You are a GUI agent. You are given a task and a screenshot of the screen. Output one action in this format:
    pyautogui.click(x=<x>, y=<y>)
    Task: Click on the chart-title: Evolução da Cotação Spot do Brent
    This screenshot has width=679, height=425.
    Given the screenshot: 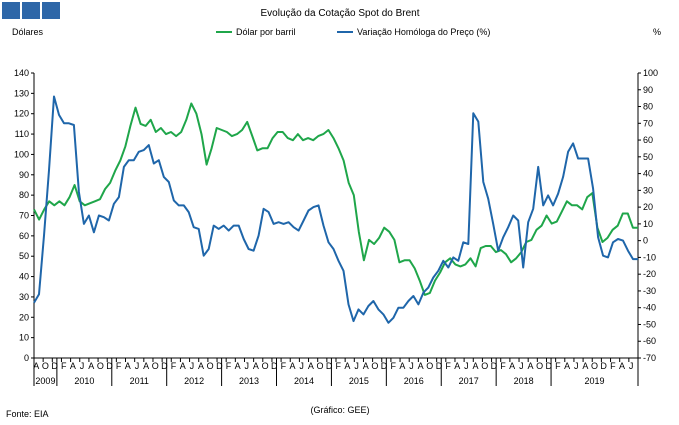 What is the action you would take?
    pyautogui.click(x=340, y=13)
    